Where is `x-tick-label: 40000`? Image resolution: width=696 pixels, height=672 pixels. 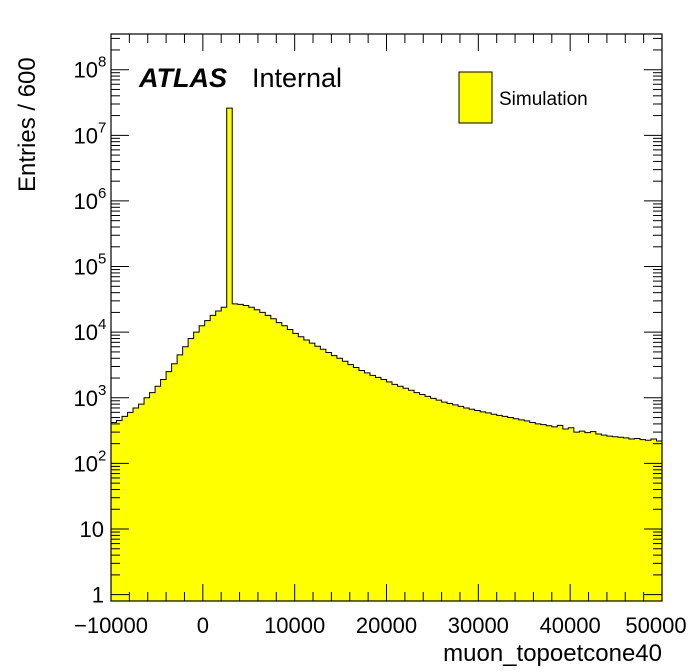 x-tick-label: 40000 is located at coordinates (570, 625).